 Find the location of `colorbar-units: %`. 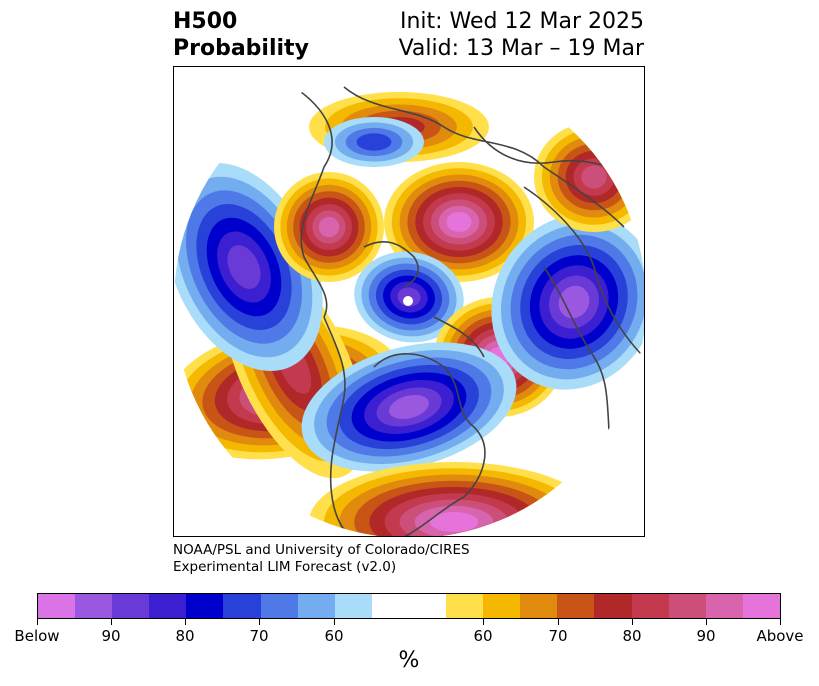

colorbar-units: % is located at coordinates (409, 660).